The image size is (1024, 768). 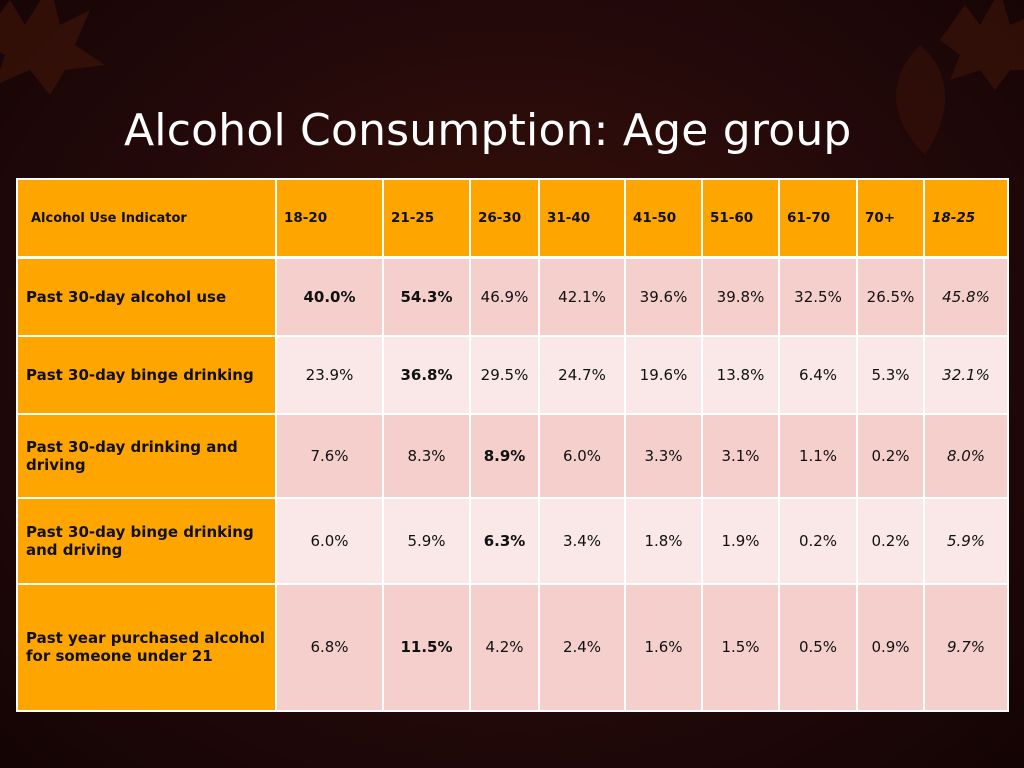 What do you see at coordinates (488, 130) in the screenshot?
I see `page-title: Alcohol Consumption: Age group` at bounding box center [488, 130].